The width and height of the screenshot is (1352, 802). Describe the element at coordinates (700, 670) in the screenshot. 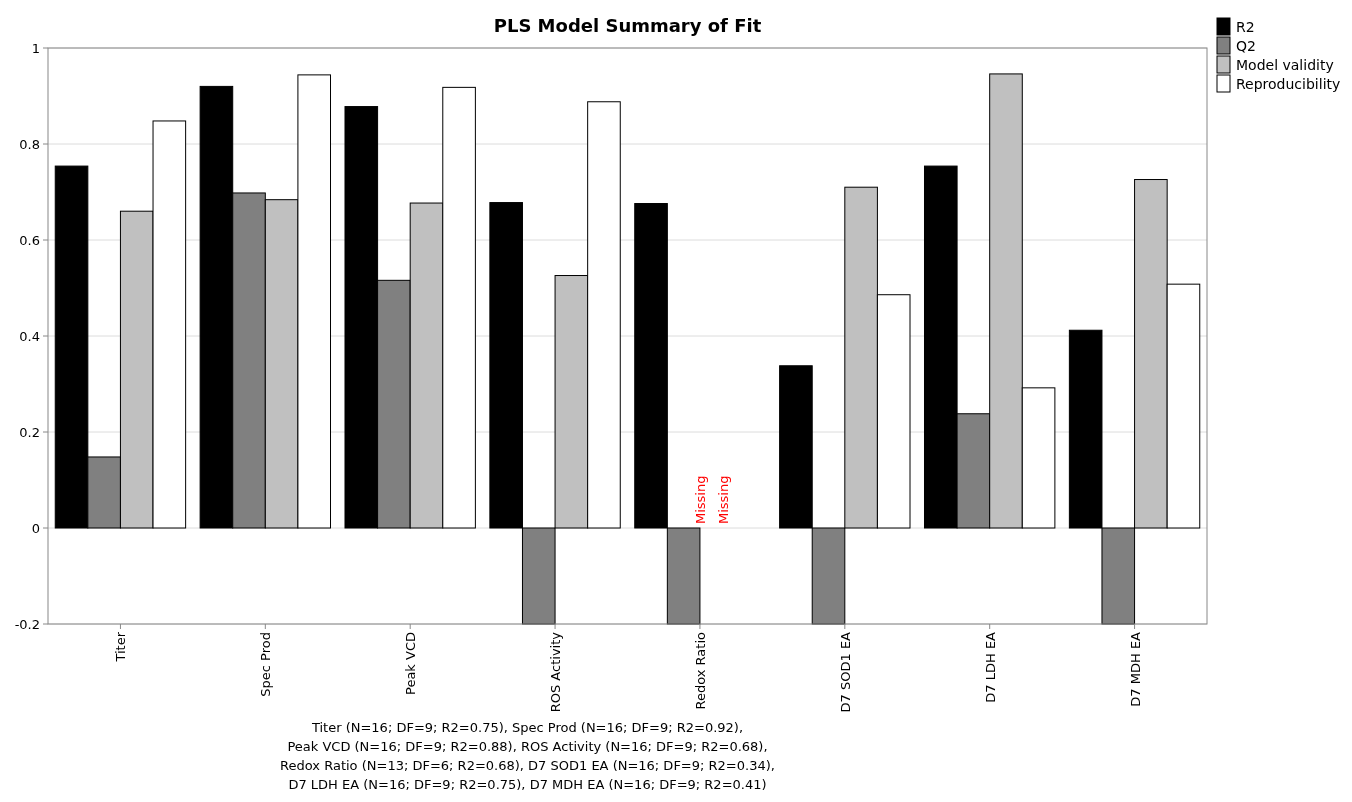

I see `x-tick-label: Redox Ratio` at that location.